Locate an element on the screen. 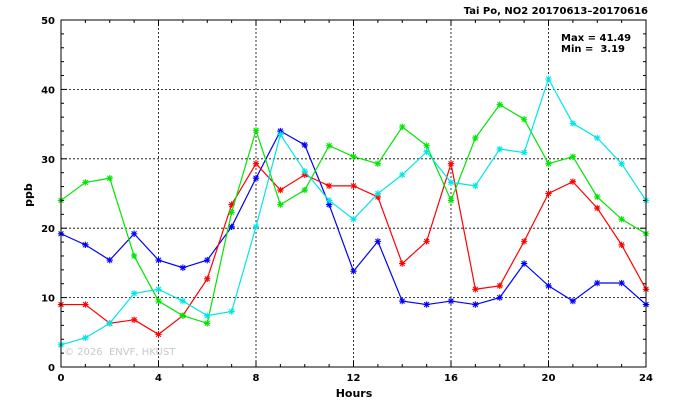 This screenshot has width=674, height=413. y-tick-label: 30 is located at coordinates (48, 160).